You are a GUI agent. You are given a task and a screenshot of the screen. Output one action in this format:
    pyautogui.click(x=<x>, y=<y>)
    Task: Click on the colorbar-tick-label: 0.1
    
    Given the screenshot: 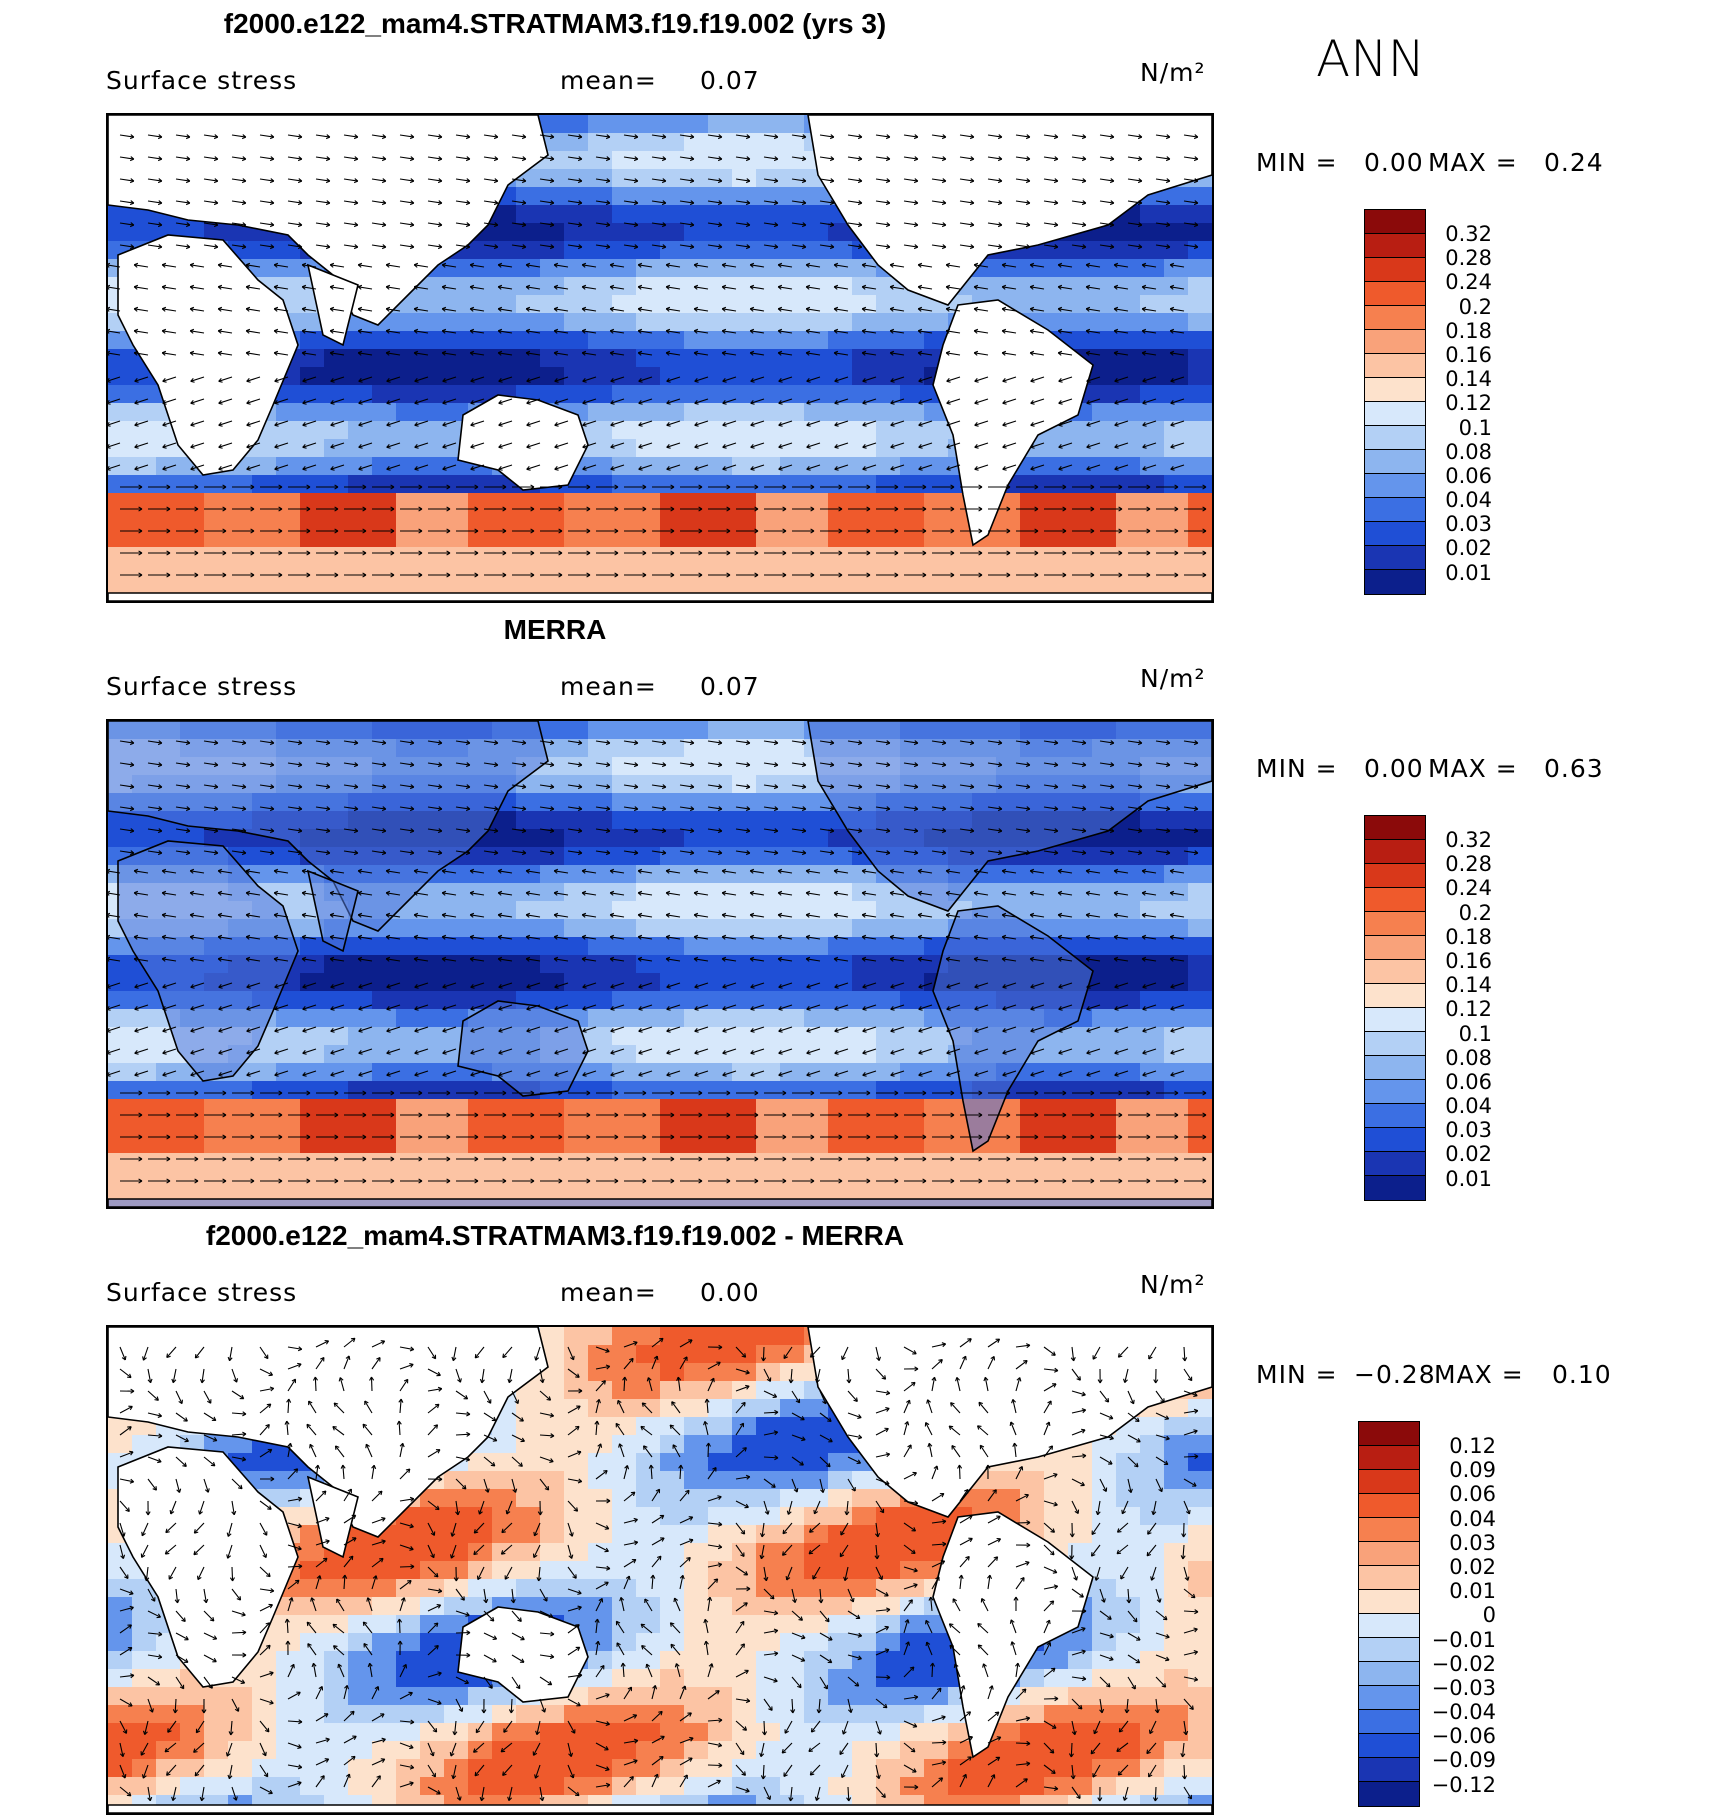 What is the action you would take?
    pyautogui.click(x=1475, y=427)
    